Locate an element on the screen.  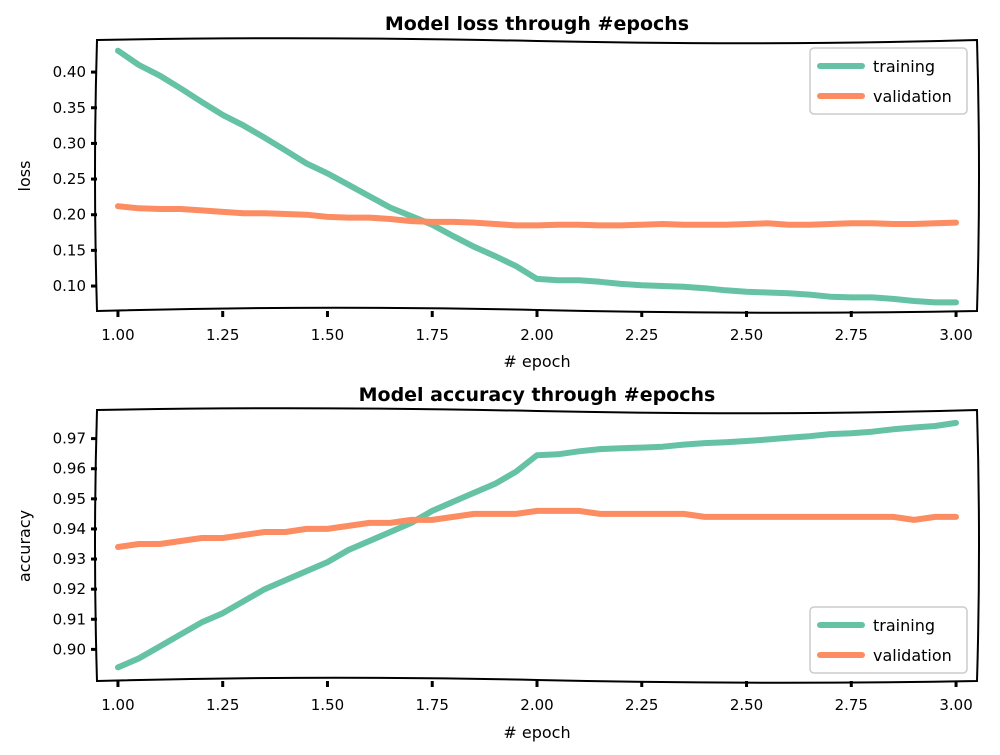
y-axis: 0.90 0.91 0.92 0.93 0.94 0.95 0.96 0.97 is located at coordinates (75, 544).